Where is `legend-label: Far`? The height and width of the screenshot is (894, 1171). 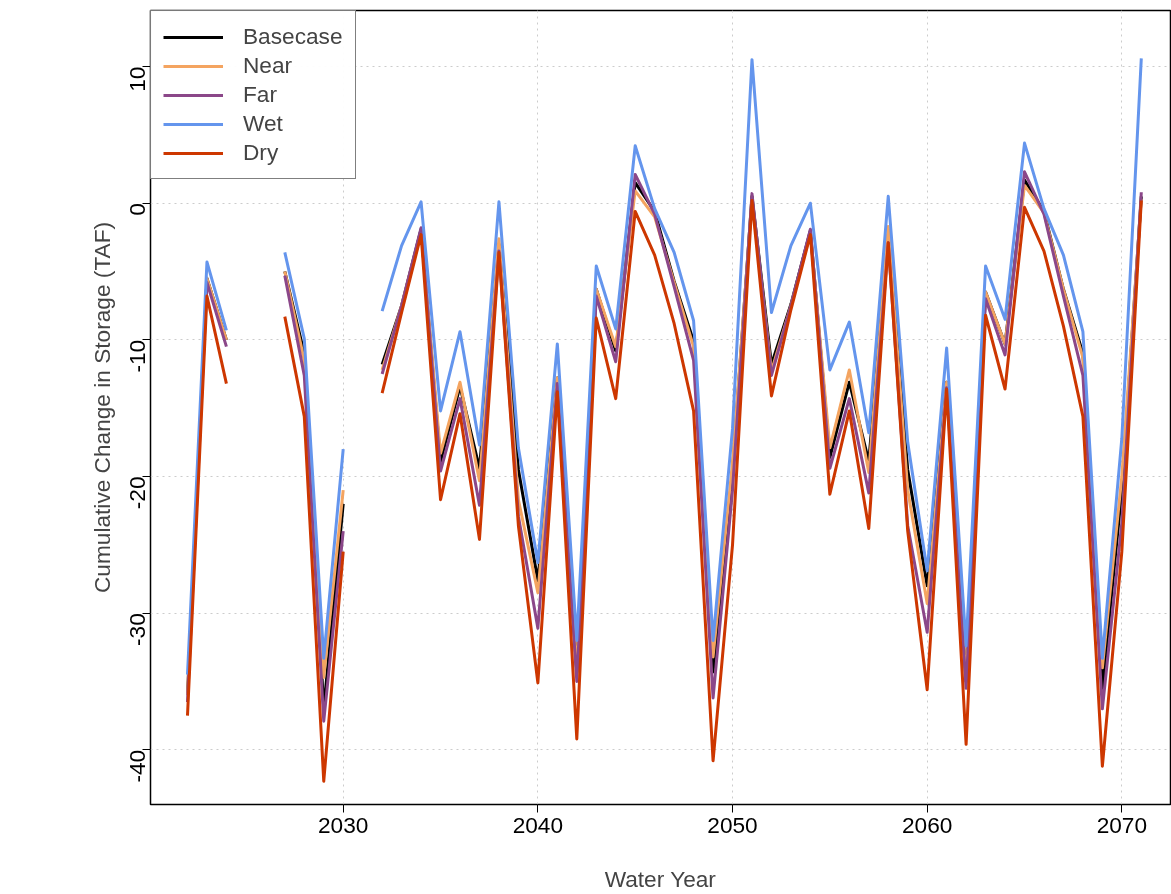 legend-label: Far is located at coordinates (260, 94).